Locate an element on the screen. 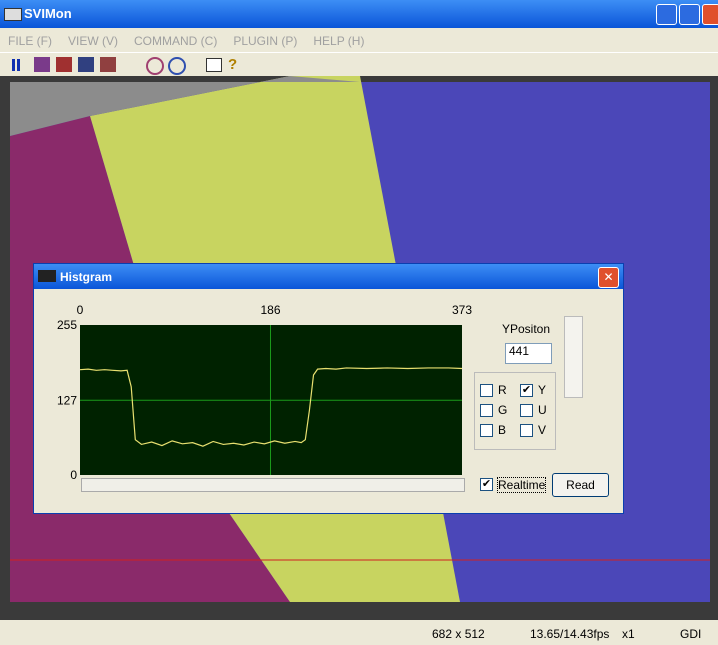  y-position-spinner is located at coordinates (573, 357).